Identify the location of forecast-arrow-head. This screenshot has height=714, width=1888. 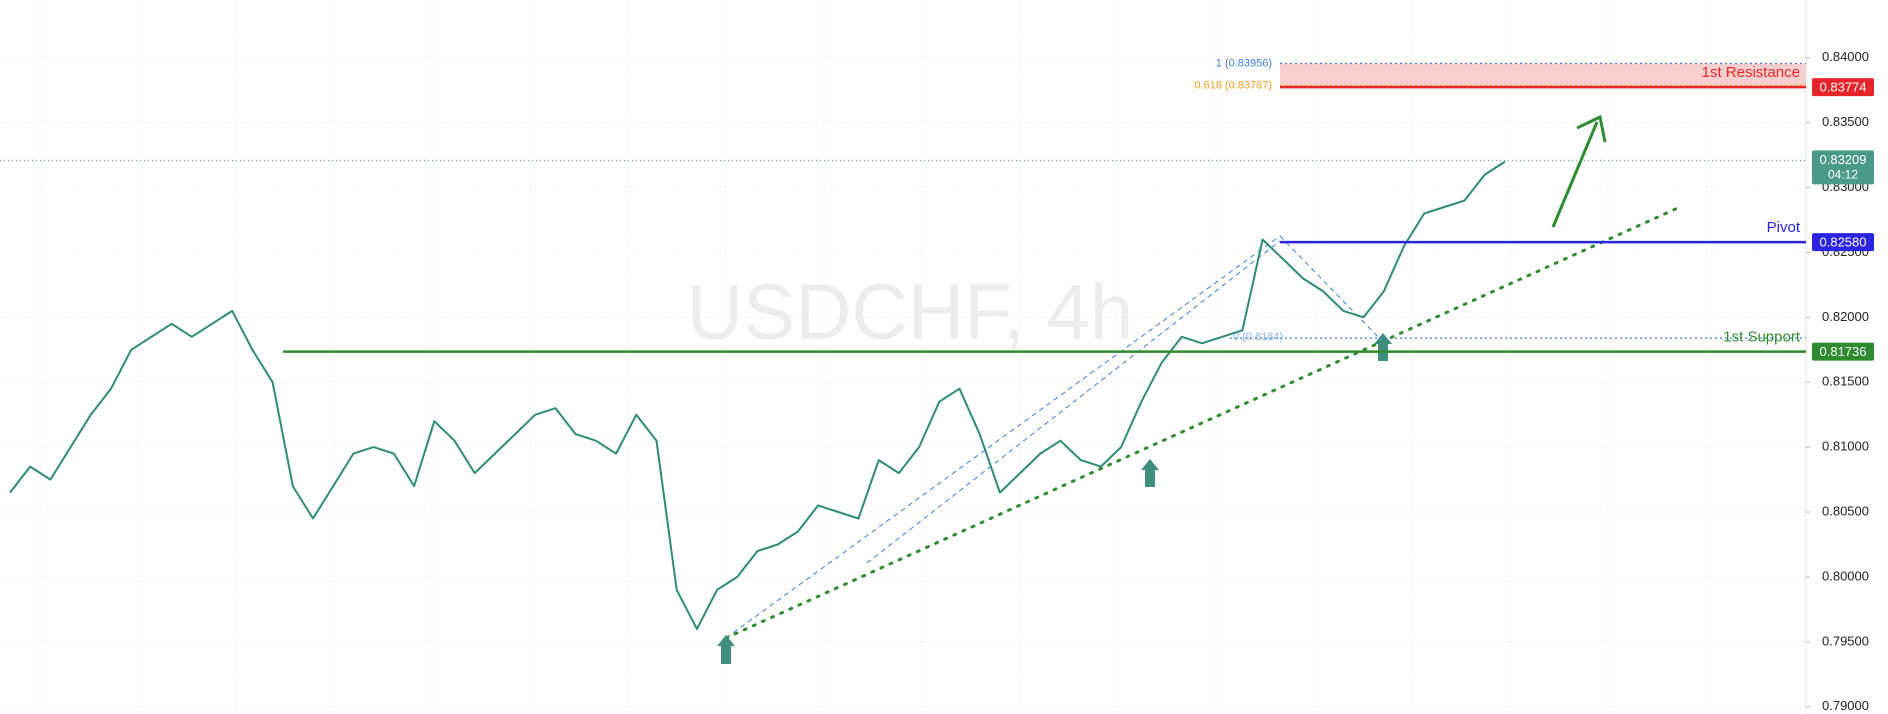
(1591, 128).